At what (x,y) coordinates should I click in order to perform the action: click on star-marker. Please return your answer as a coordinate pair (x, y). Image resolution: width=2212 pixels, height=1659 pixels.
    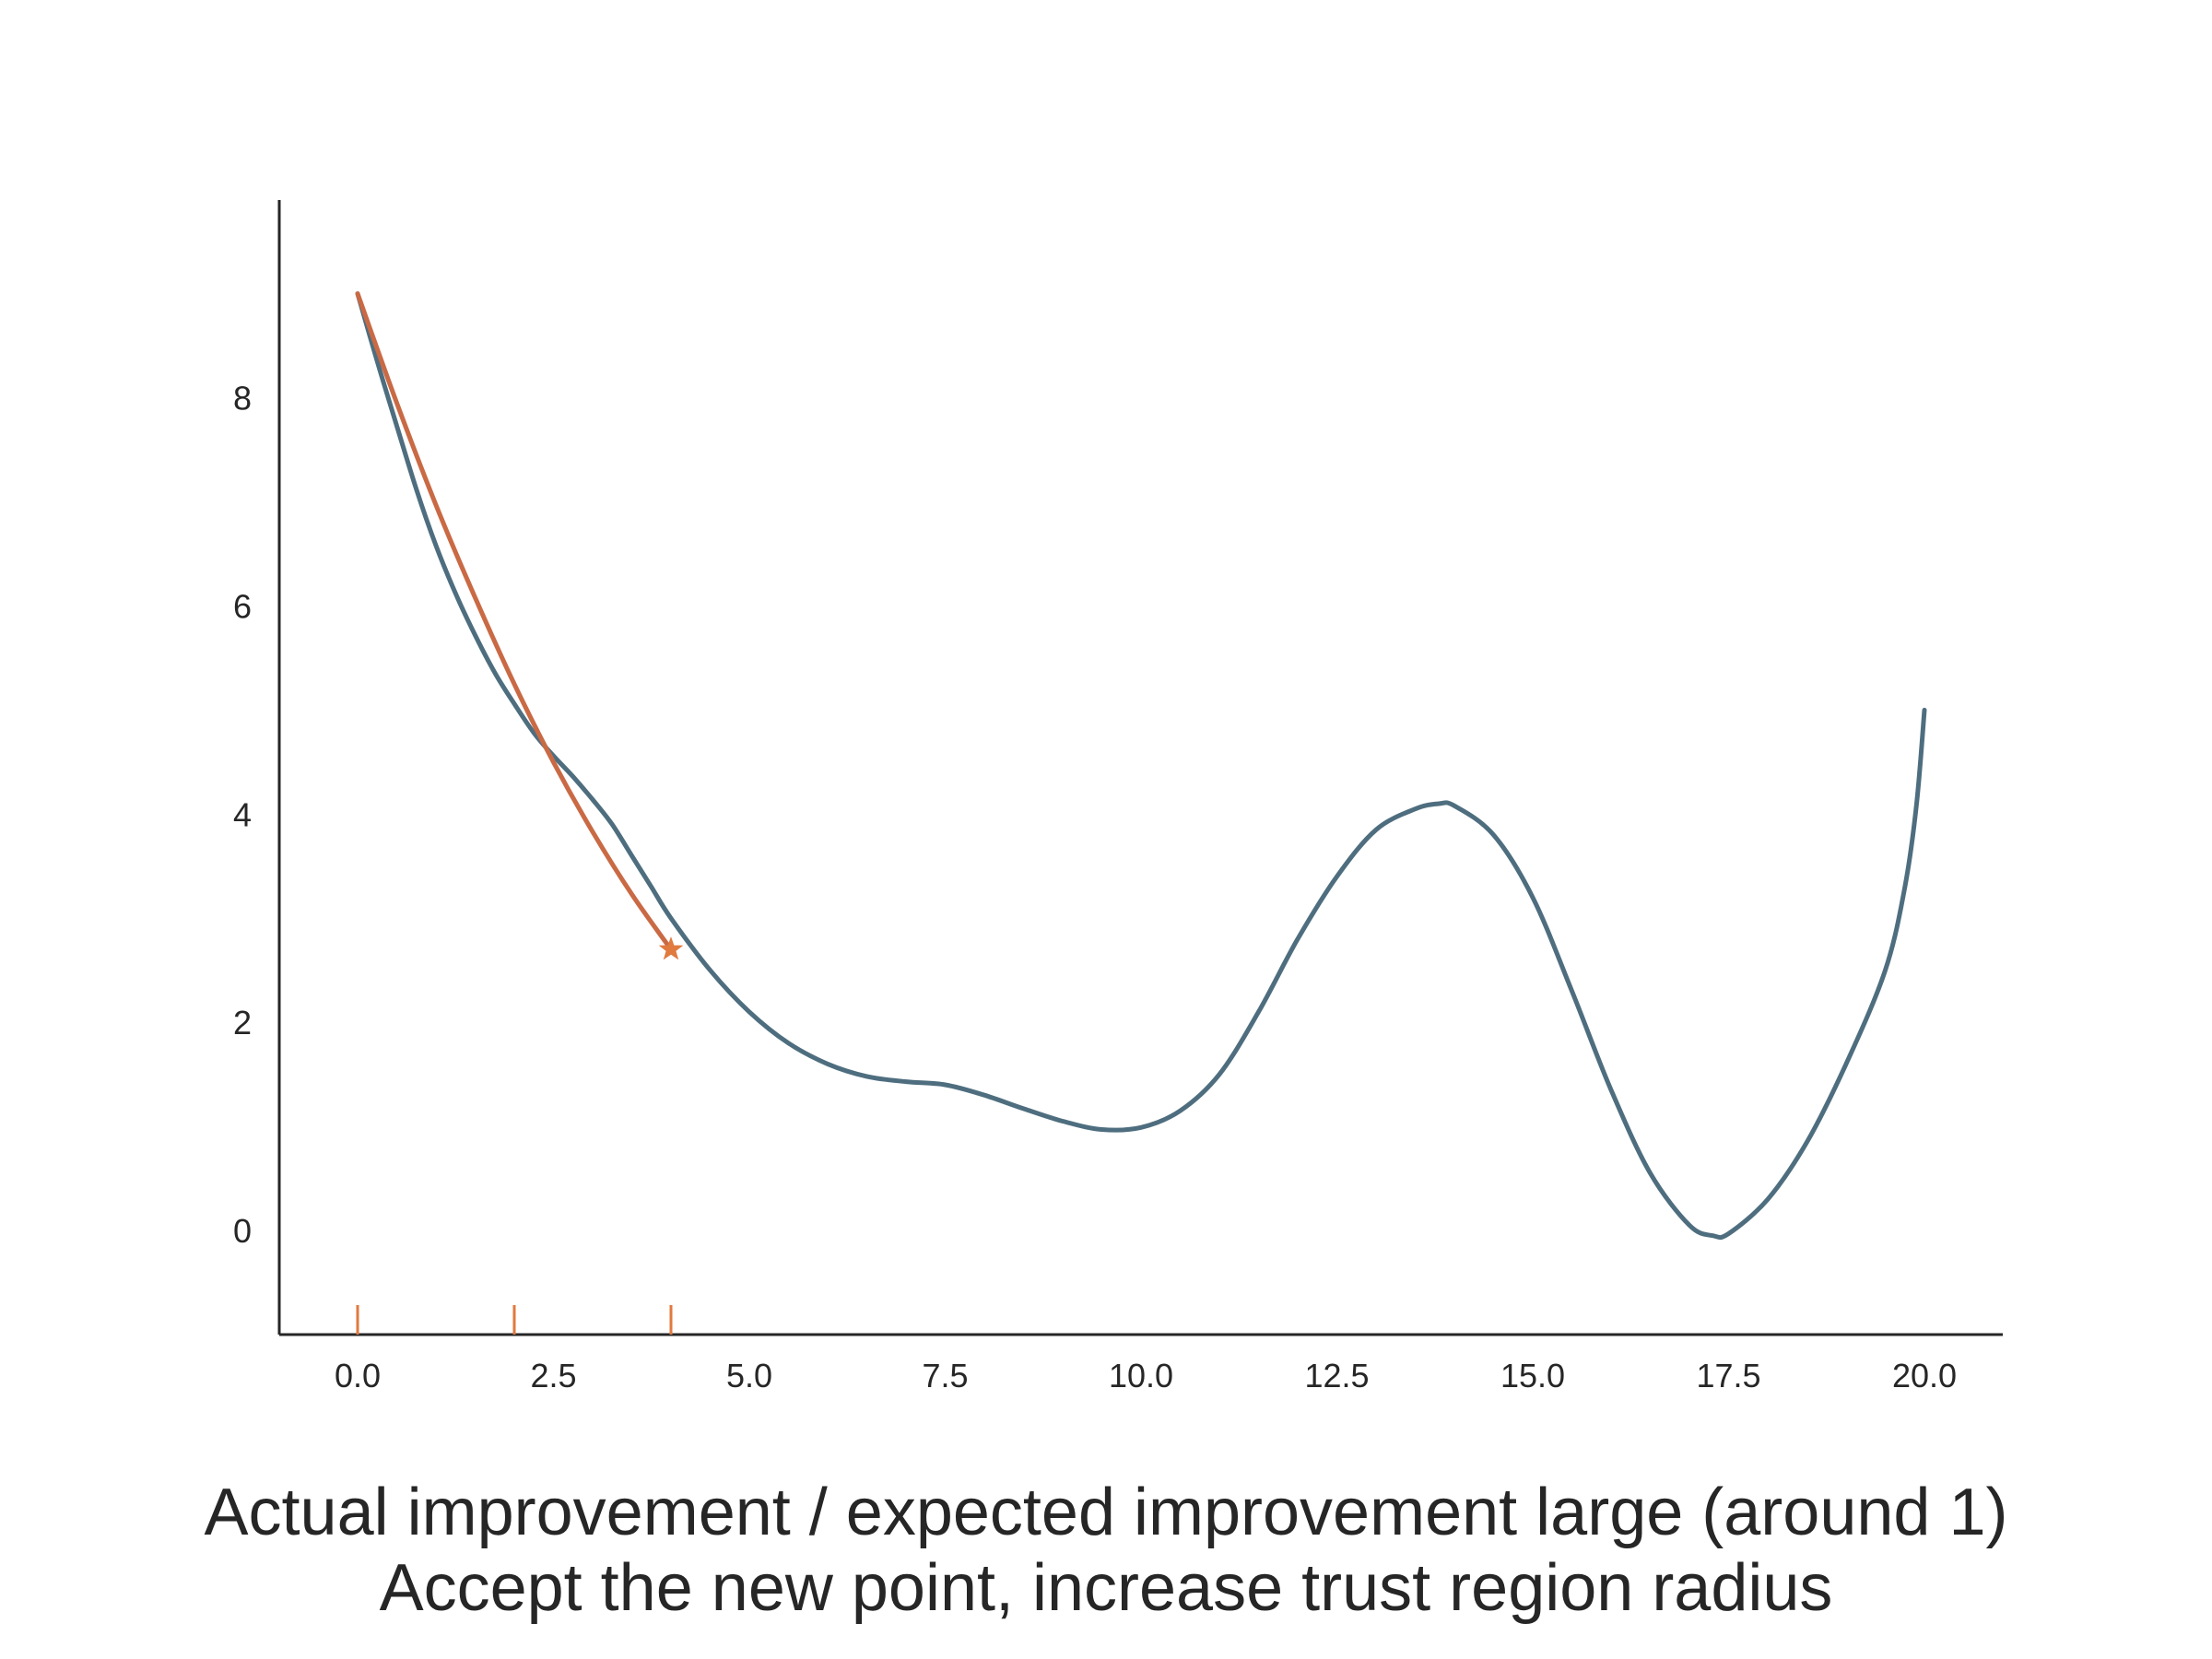
    Looking at the image, I should click on (671, 948).